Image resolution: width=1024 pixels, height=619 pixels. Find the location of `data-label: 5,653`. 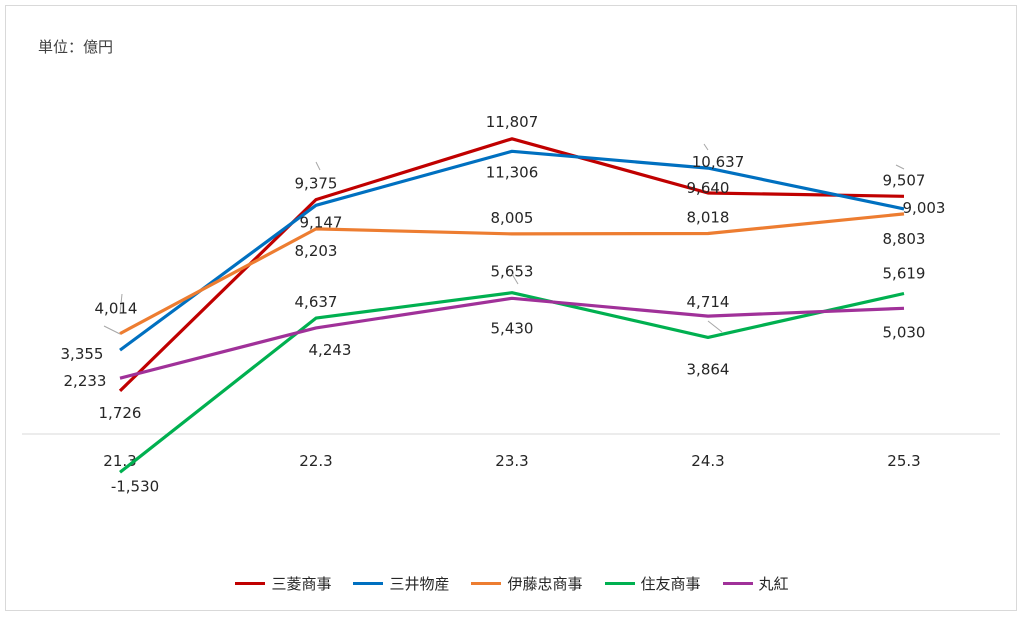

data-label: 5,653 is located at coordinates (512, 272).